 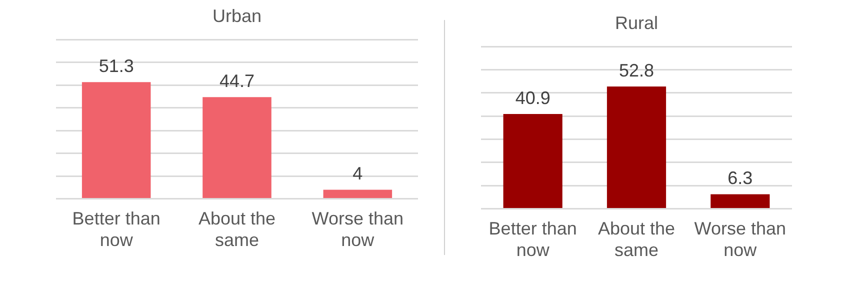 I want to click on data-label: 51.3, so click(x=116, y=66).